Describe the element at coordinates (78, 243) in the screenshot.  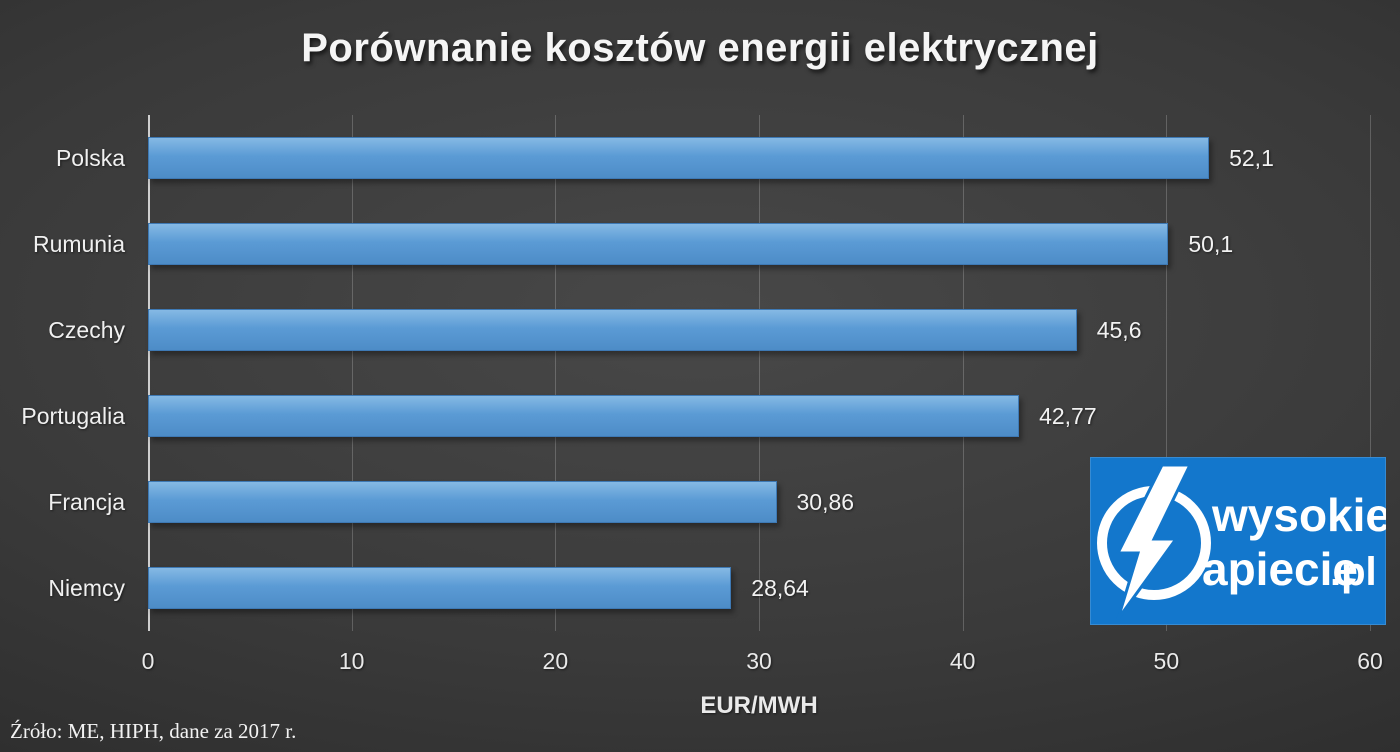
I see `category-label: Rumunia` at that location.